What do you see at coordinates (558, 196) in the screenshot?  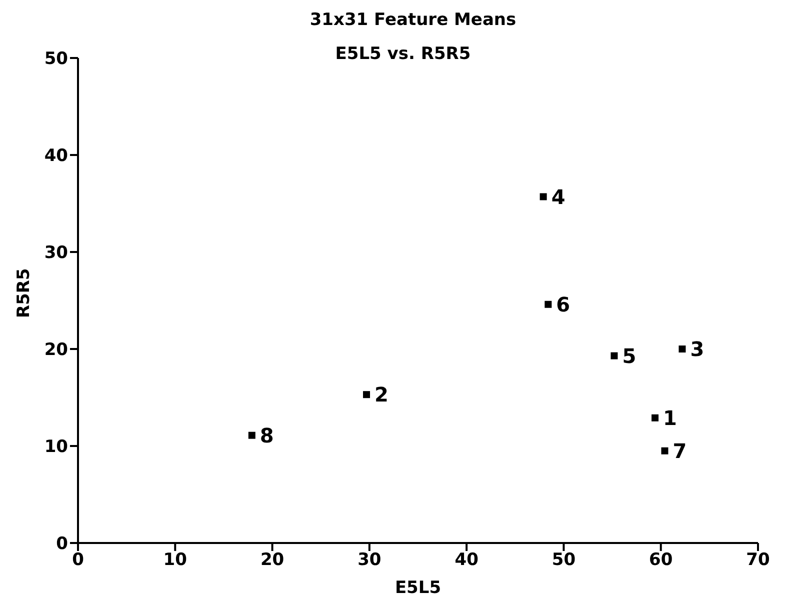 I see `annotation: 4` at bounding box center [558, 196].